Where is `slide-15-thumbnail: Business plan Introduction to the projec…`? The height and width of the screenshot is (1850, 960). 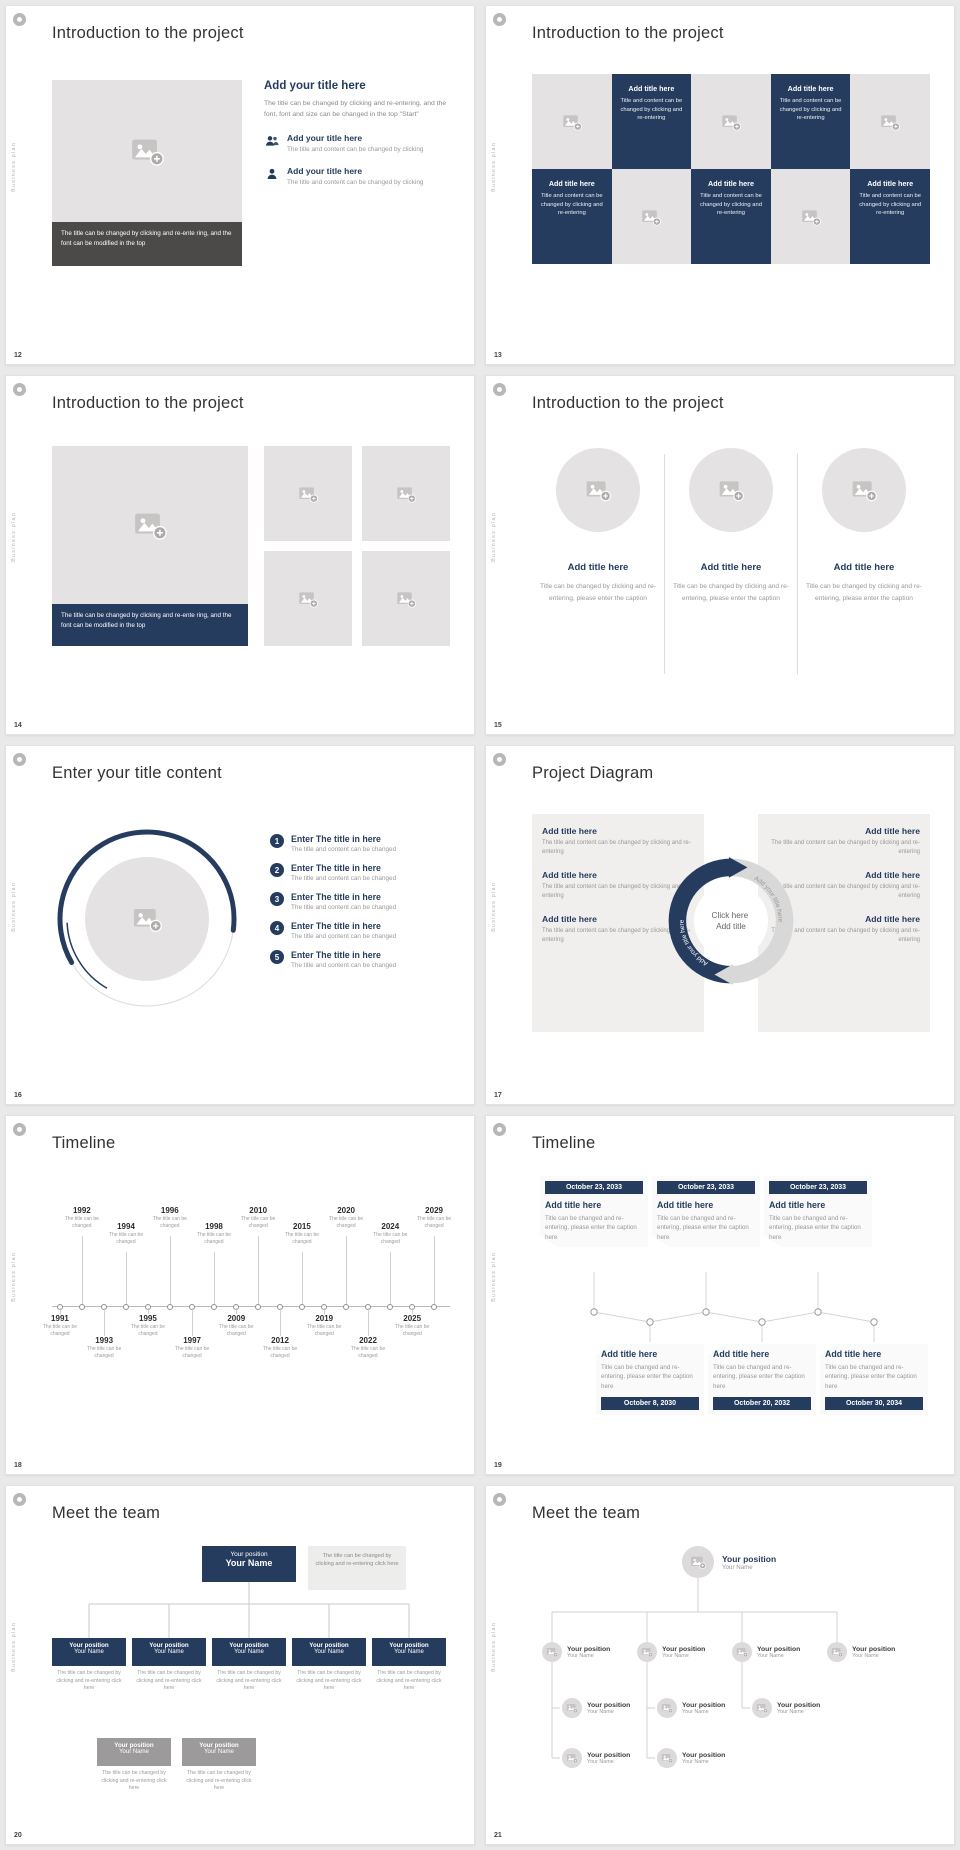 slide-15-thumbnail: Business plan Introduction to the projec… is located at coordinates (720, 555).